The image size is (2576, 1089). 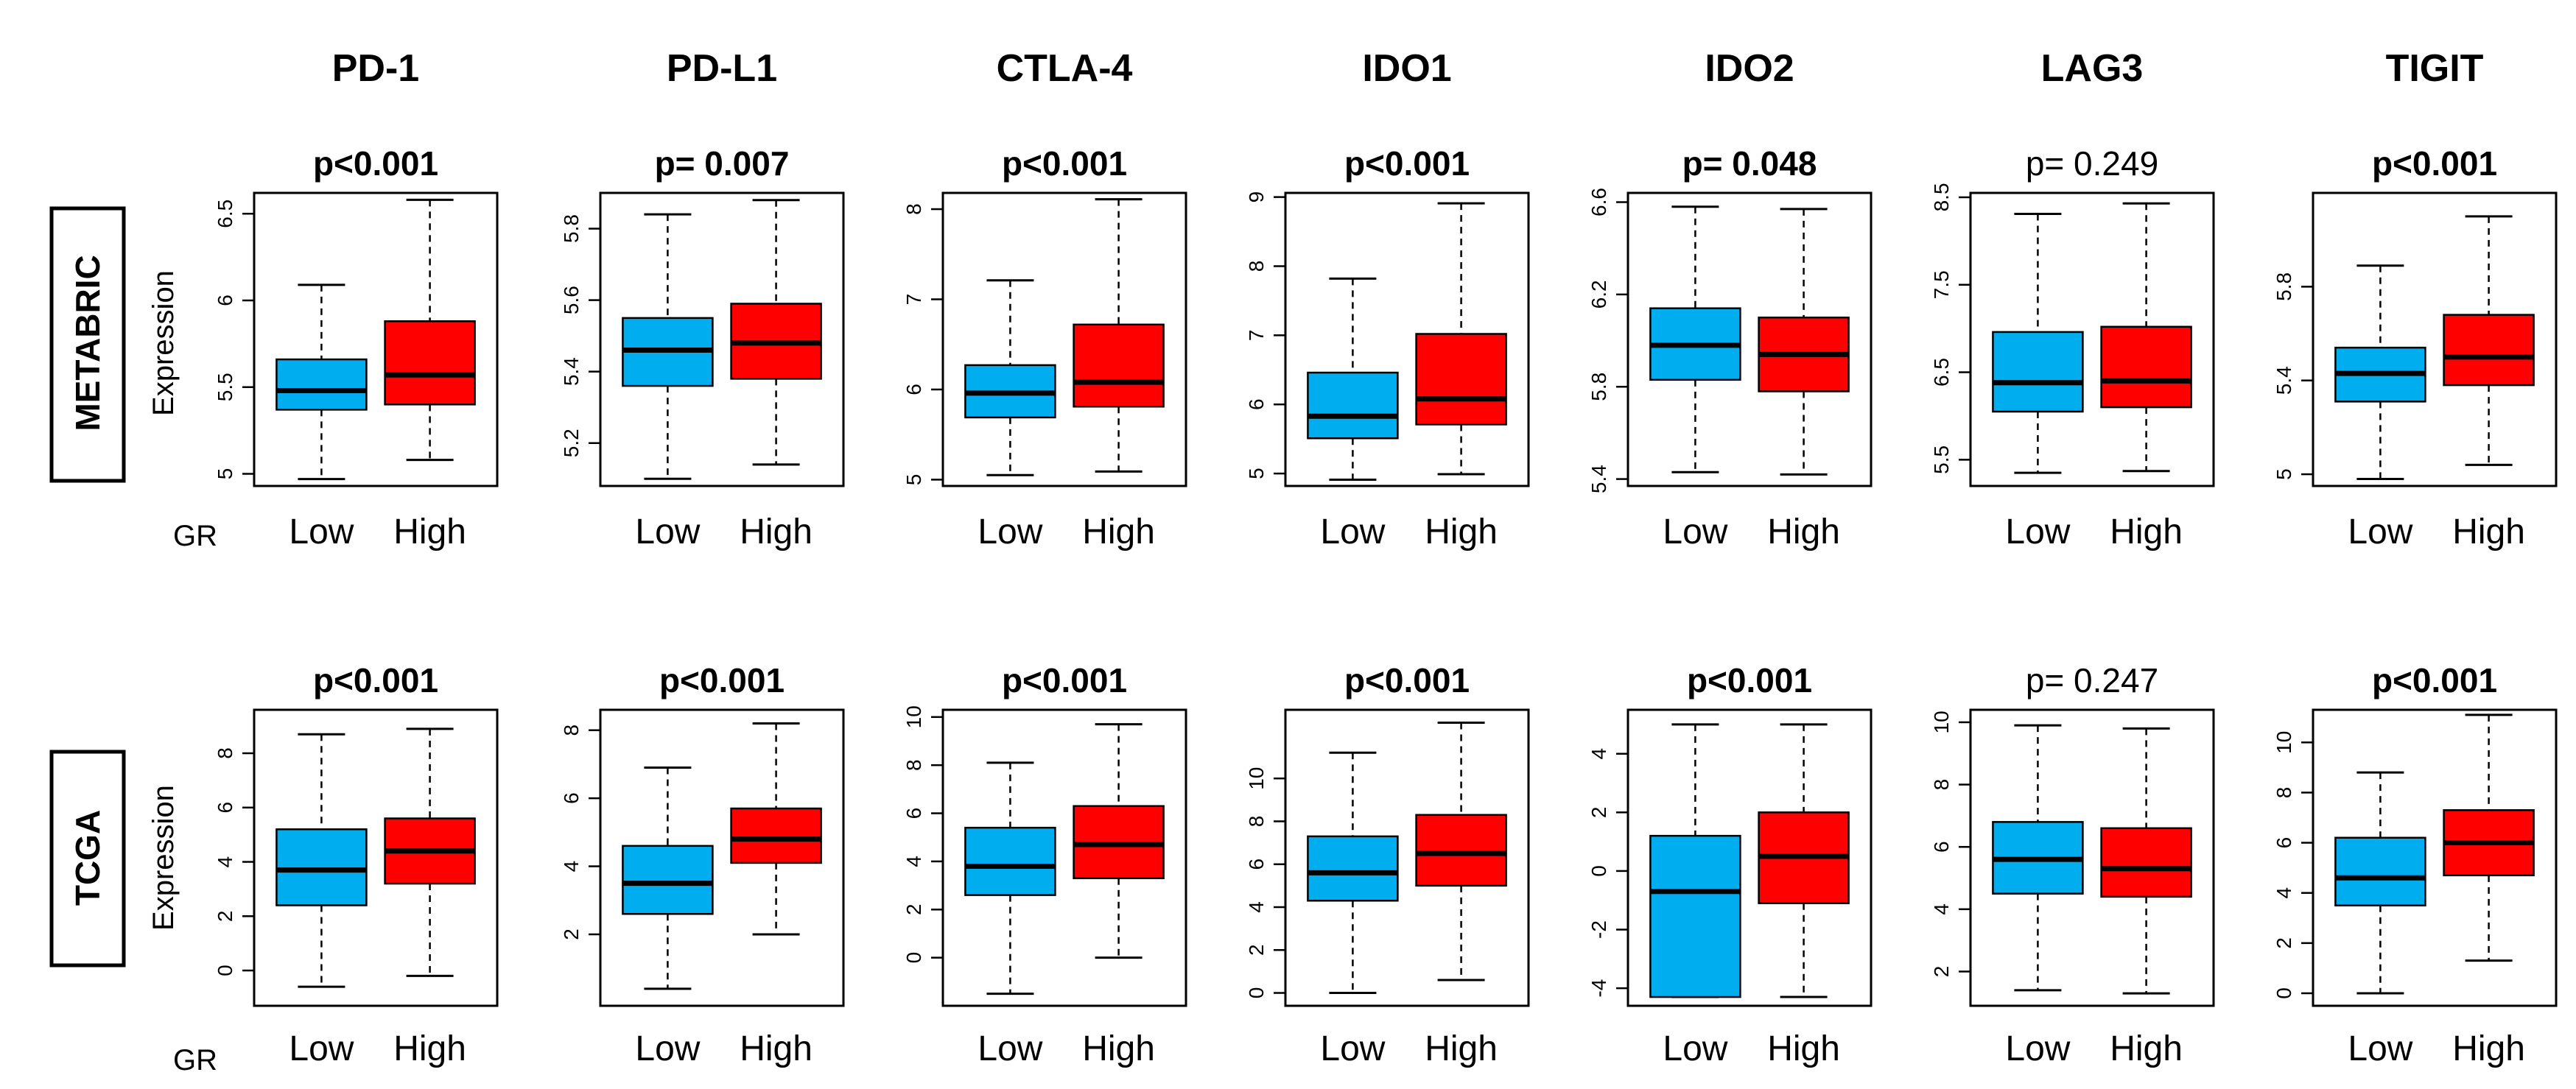 I want to click on gene-title-ido1: IDO1, so click(x=1406, y=68).